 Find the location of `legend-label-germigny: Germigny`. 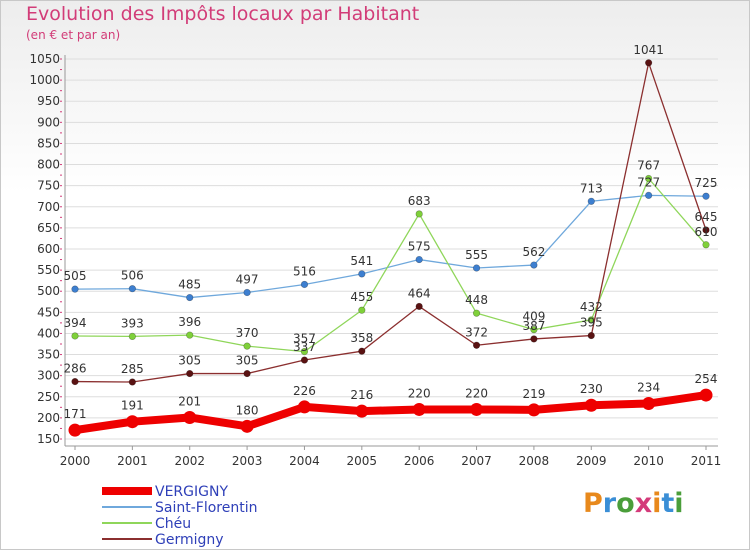

legend-label-germigny: Germigny is located at coordinates (189, 540).